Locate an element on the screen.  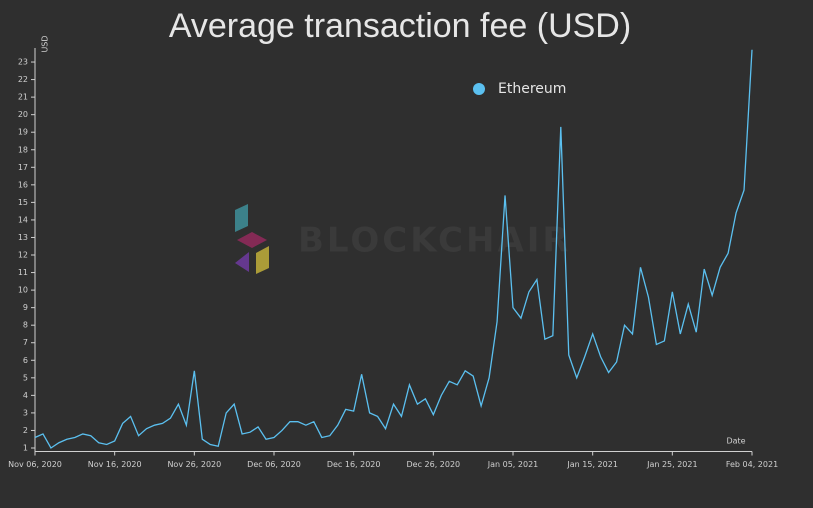
y-tick-label: 12 is located at coordinates (23, 255).